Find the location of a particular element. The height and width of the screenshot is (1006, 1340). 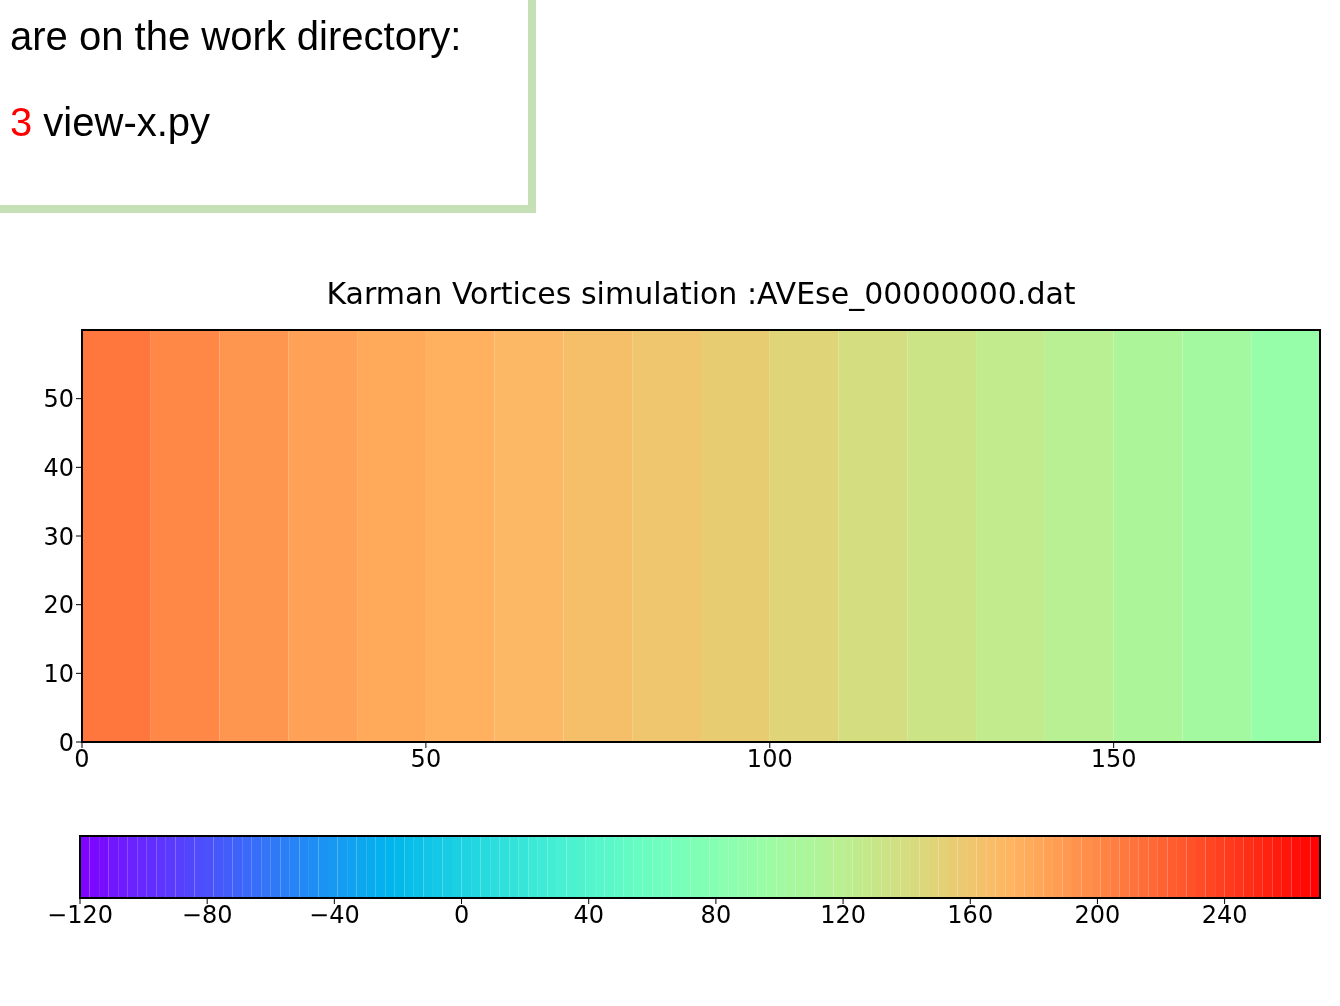

y-tick-label: 20 is located at coordinates (58, 605).